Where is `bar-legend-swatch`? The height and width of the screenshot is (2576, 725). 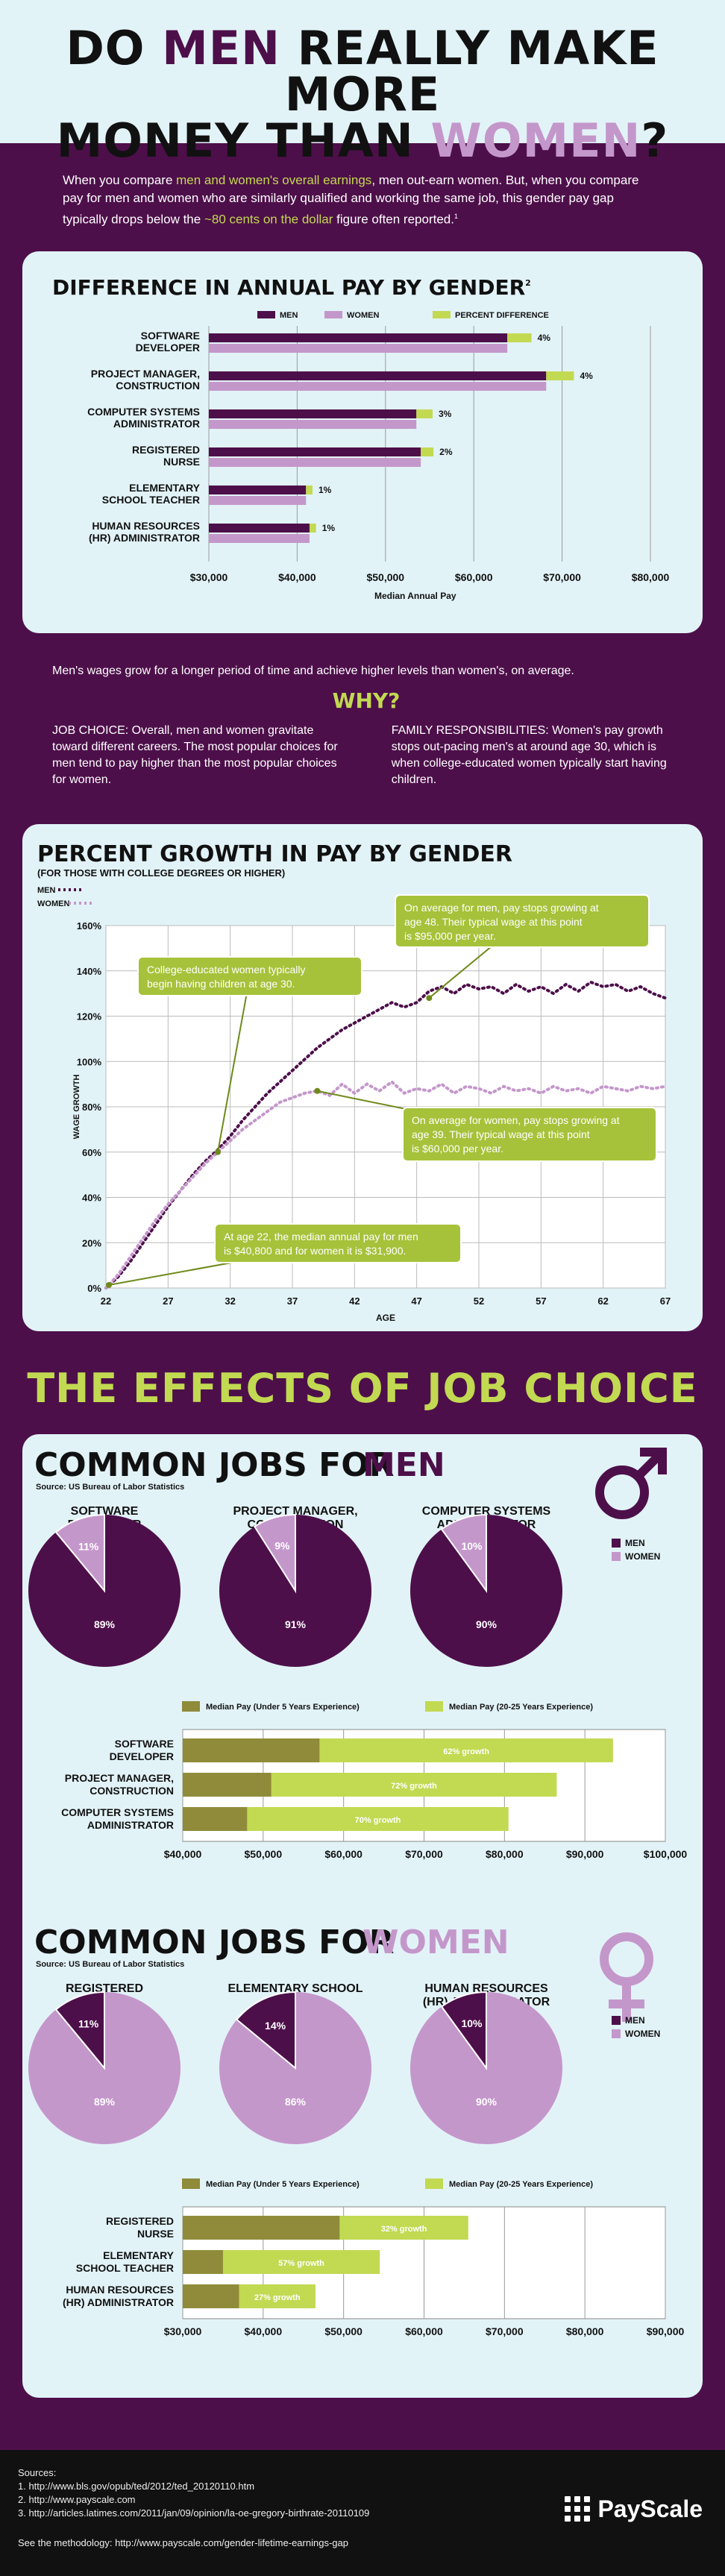 bar-legend-swatch is located at coordinates (434, 1706).